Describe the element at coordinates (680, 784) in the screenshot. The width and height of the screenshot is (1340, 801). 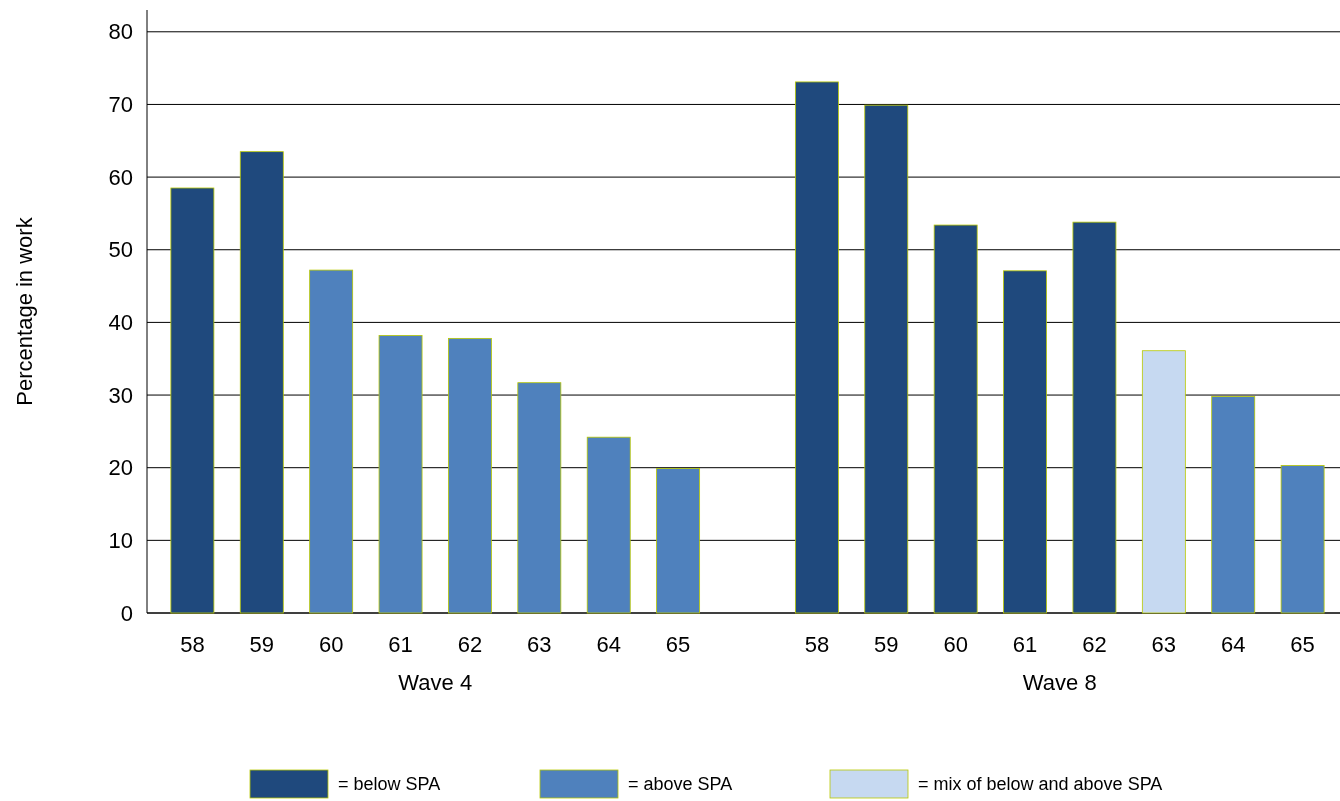
I see `legend-label: = above SPA` at that location.